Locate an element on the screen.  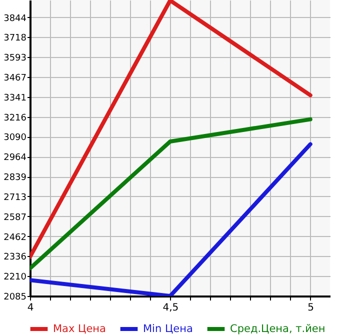
y-tick-label: 3090 is located at coordinates (15, 138).